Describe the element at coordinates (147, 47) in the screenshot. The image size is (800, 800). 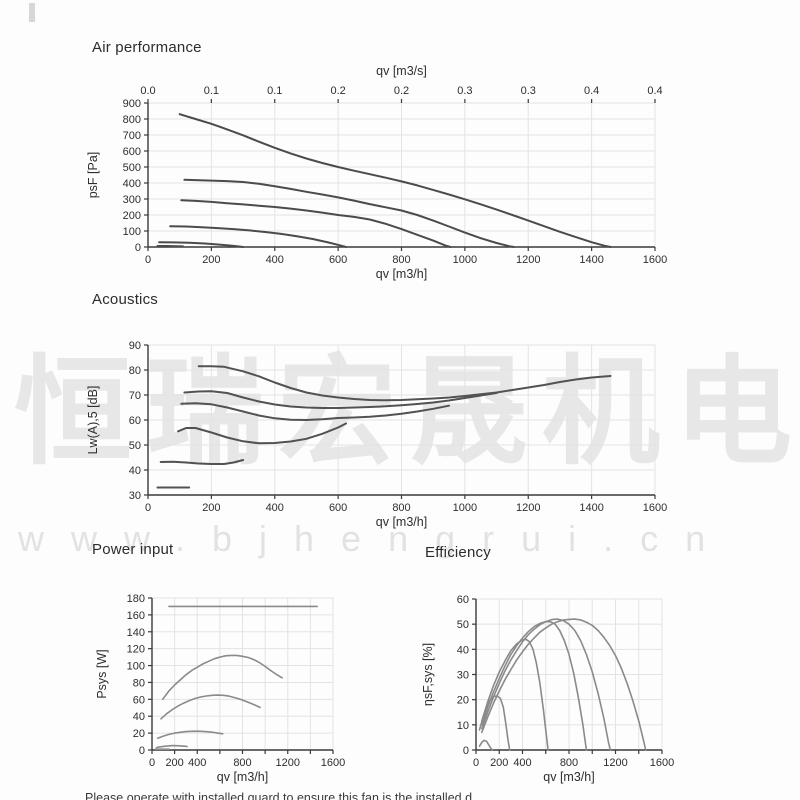
I see `air-performance-heading: Air performance` at that location.